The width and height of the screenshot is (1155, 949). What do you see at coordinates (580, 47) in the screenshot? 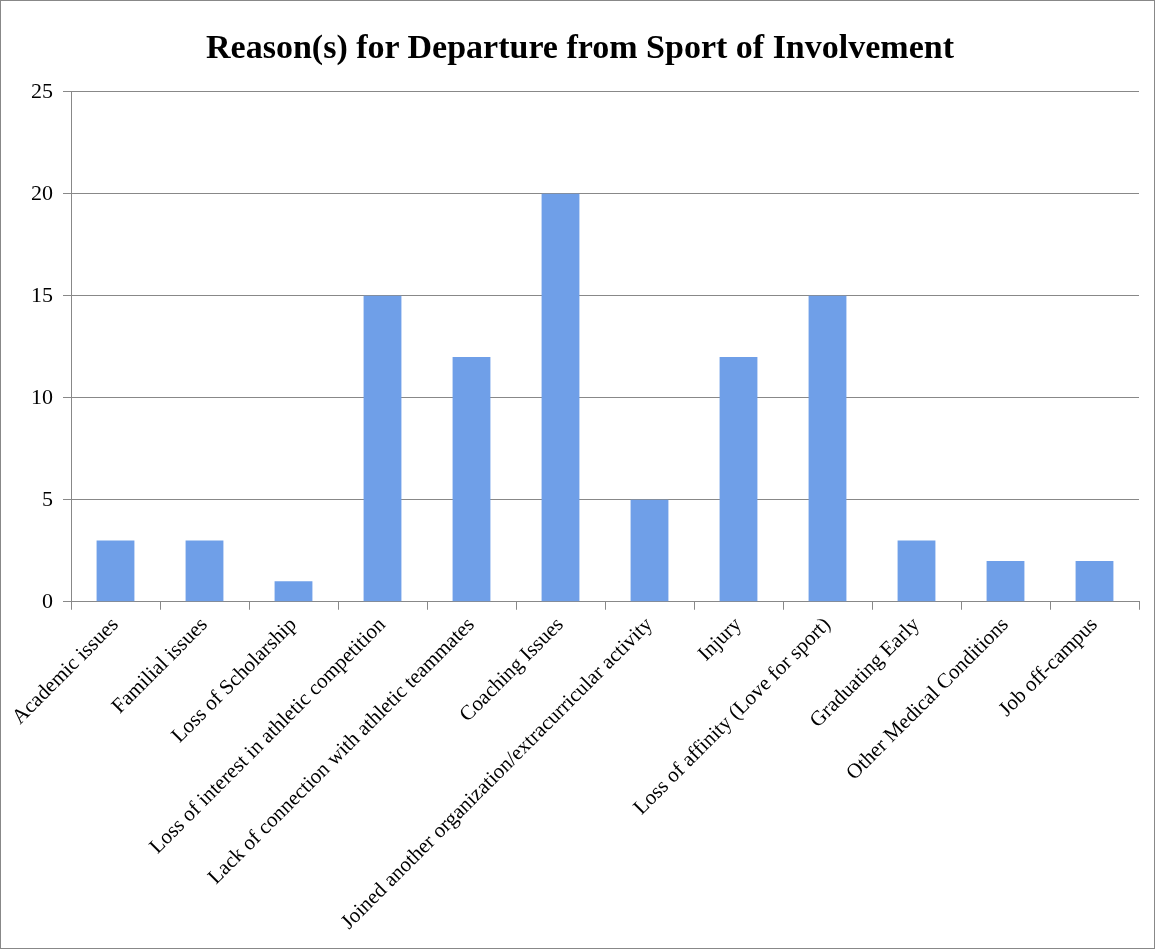
I see `chart-title: Reason(s) for Departure from Sport of Involvement` at bounding box center [580, 47].